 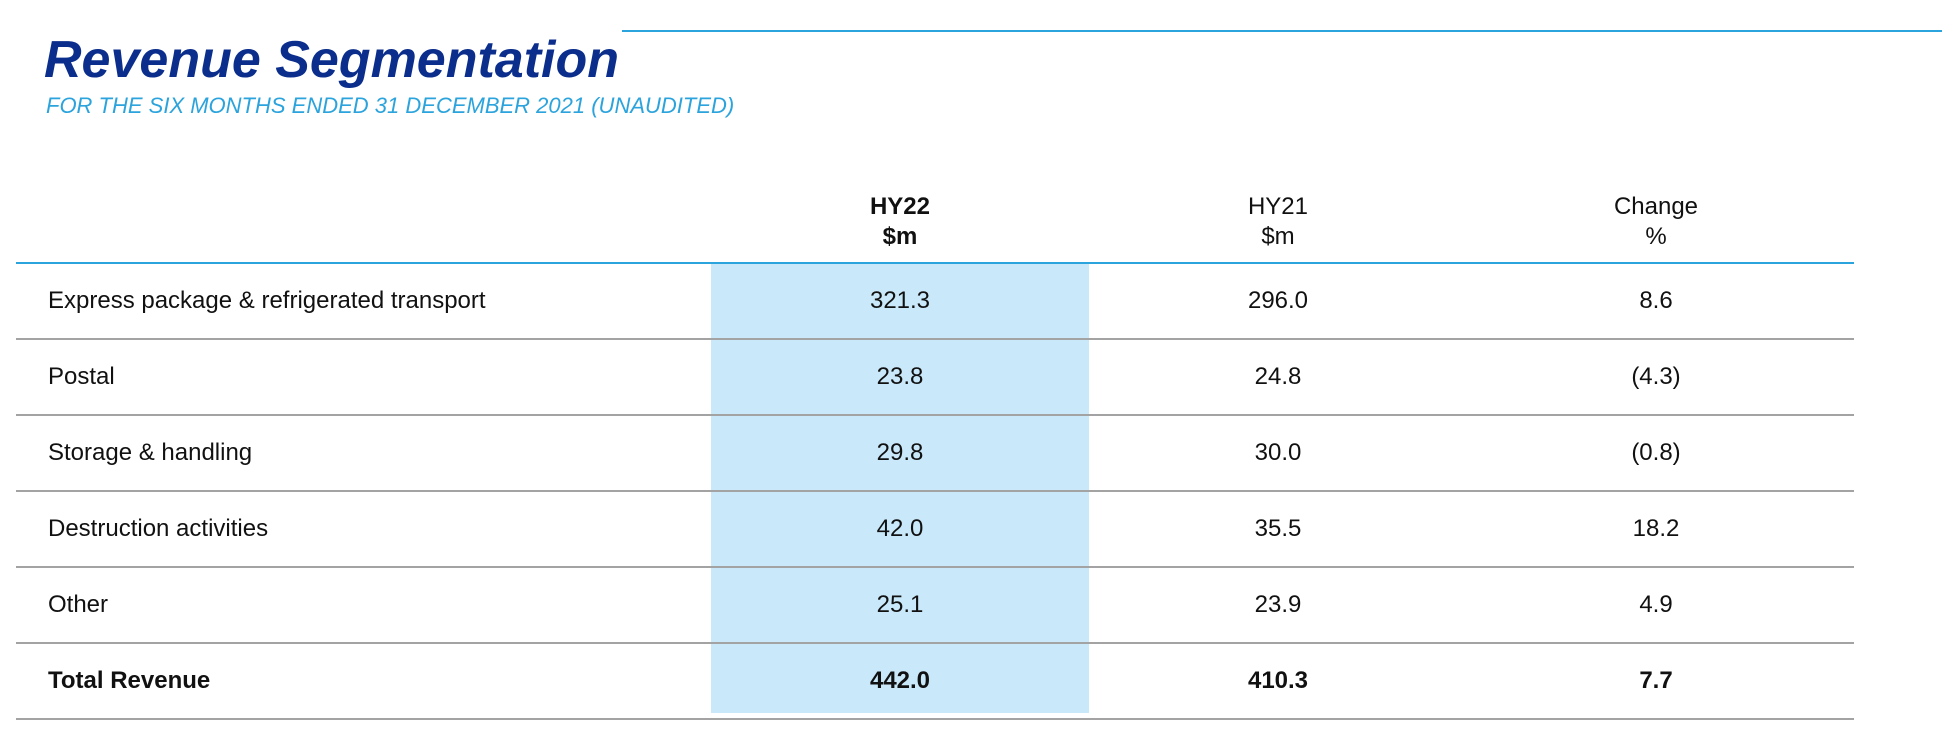 I want to click on total-hy21-value: 410.3, so click(x=1278, y=680).